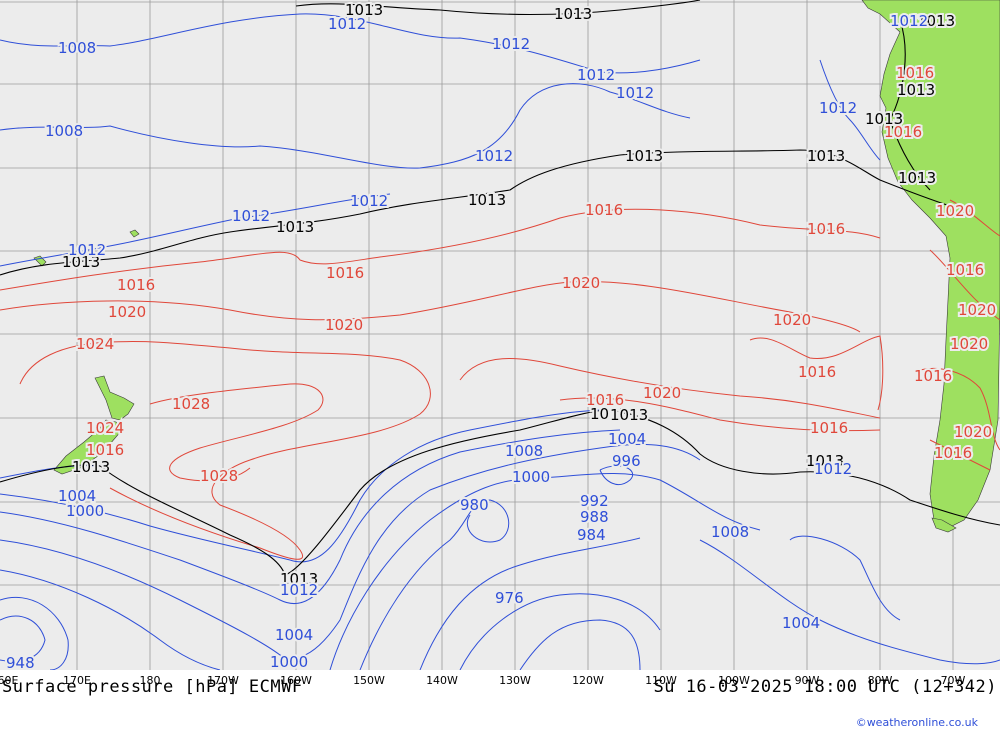 Image resolution: width=1000 pixels, height=733 pixels. Describe the element at coordinates (594, 517) in the screenshot. I see `isobar-label: 988` at that location.